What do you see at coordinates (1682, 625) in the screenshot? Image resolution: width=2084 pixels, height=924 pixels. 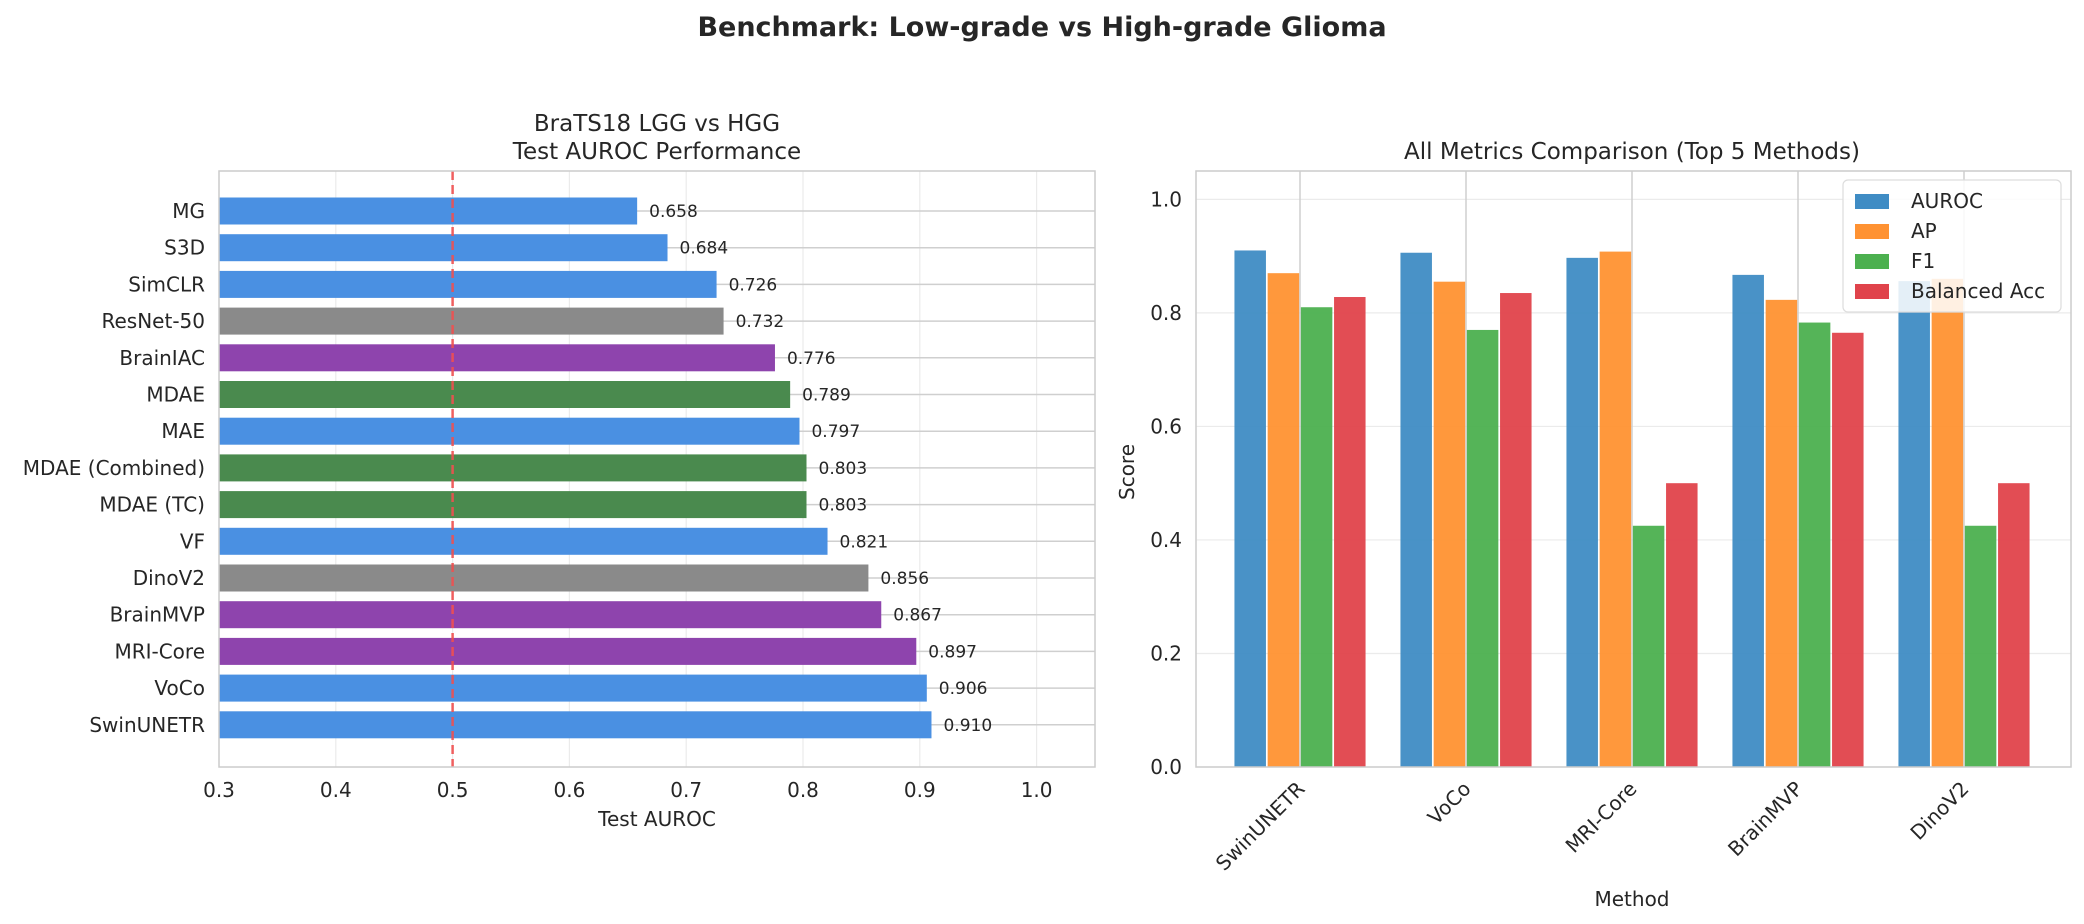 I see `bar-mri-core-balanced-acc` at bounding box center [1682, 625].